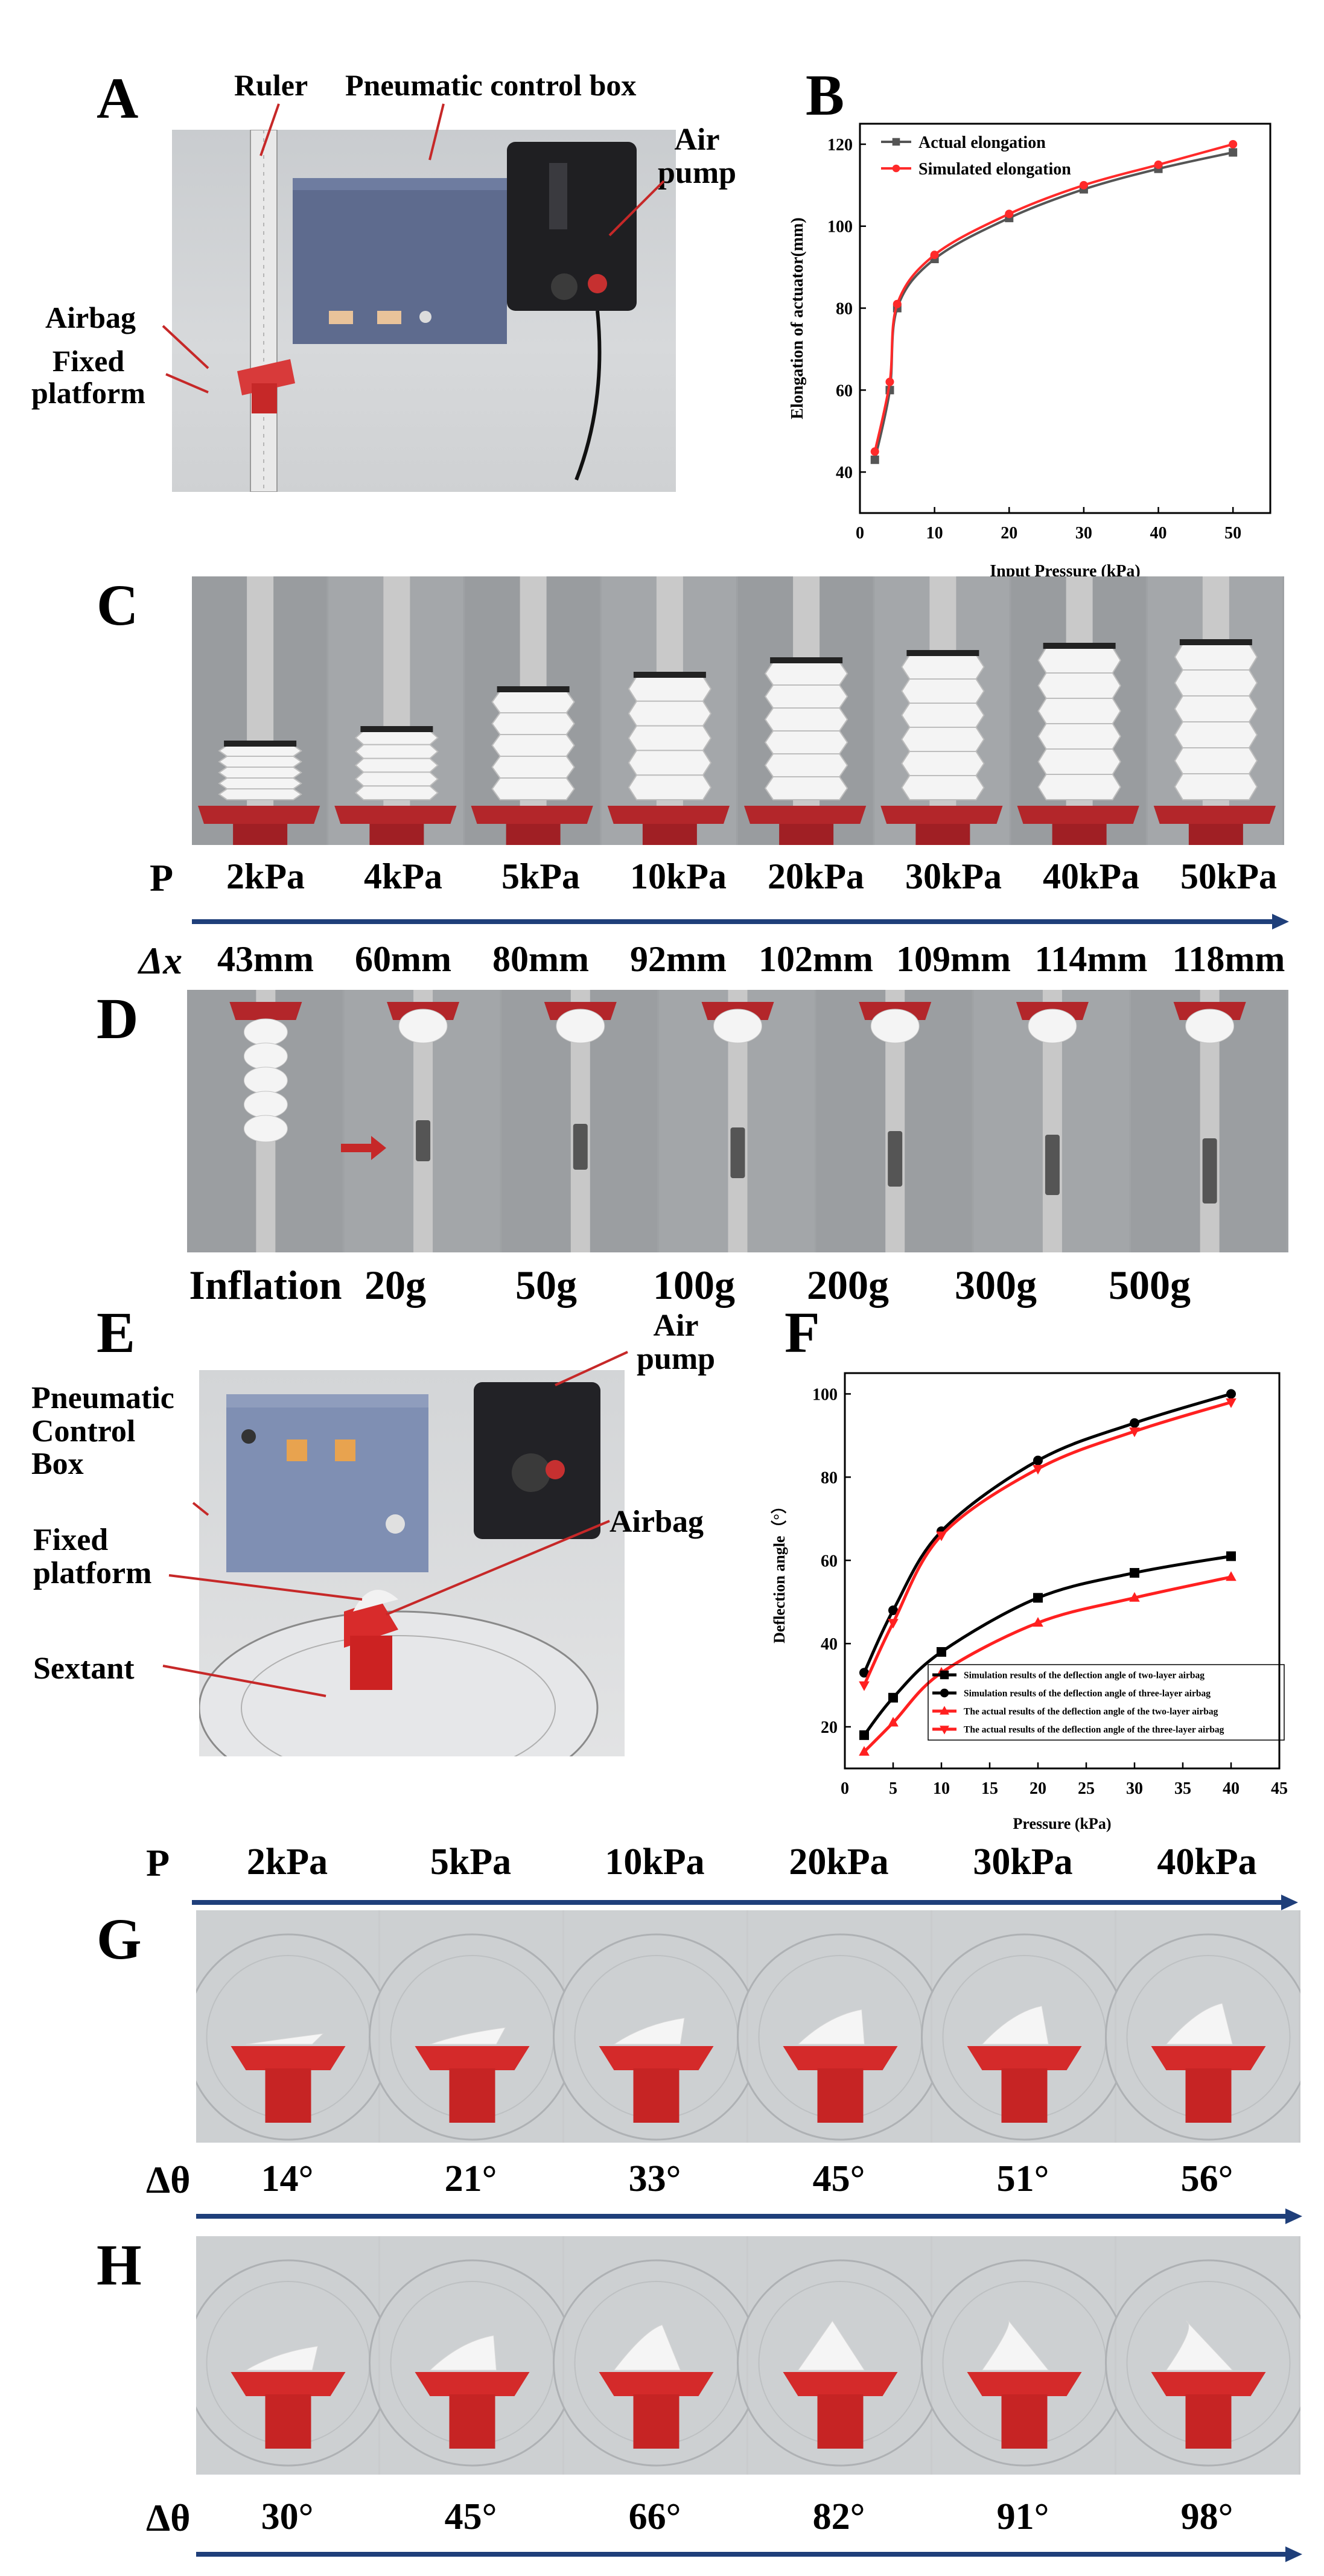 This screenshot has width=1324, height=2576. Describe the element at coordinates (471, 2516) in the screenshot. I see `angle-label-h-1: 45°` at that location.